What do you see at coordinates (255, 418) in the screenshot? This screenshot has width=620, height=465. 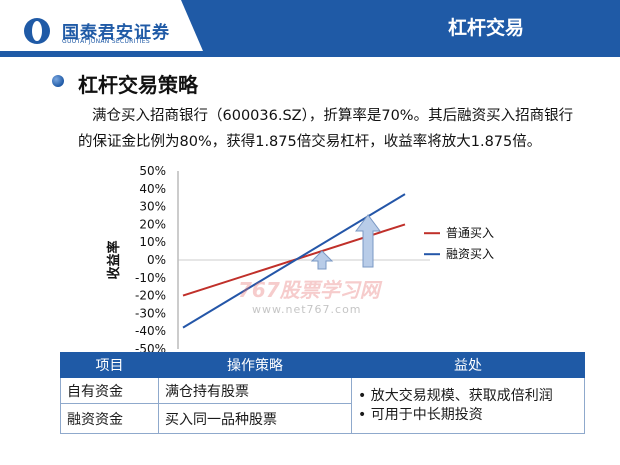 I see `row-strategy: 买入同一品种股票` at bounding box center [255, 418].